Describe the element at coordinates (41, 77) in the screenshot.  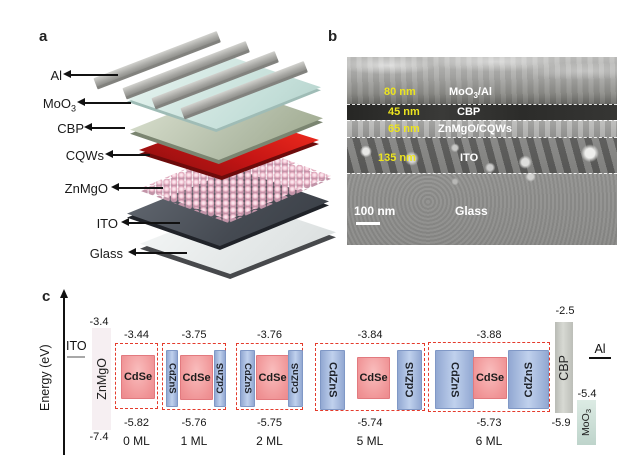
I see `layer-label-al: Al` at that location.